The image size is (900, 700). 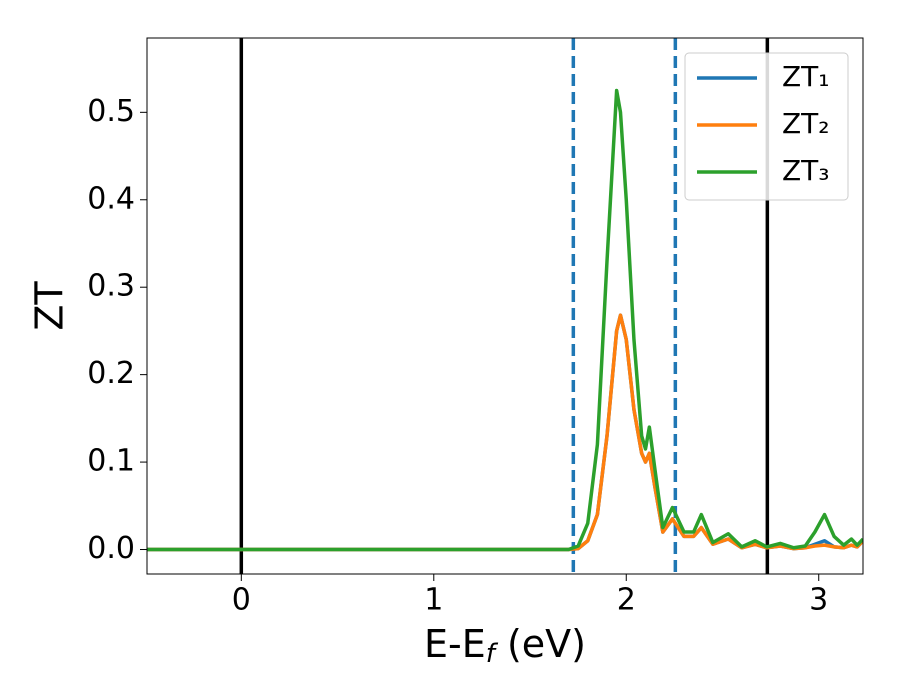 I want to click on legend-label: ZT₂, so click(x=806, y=123).